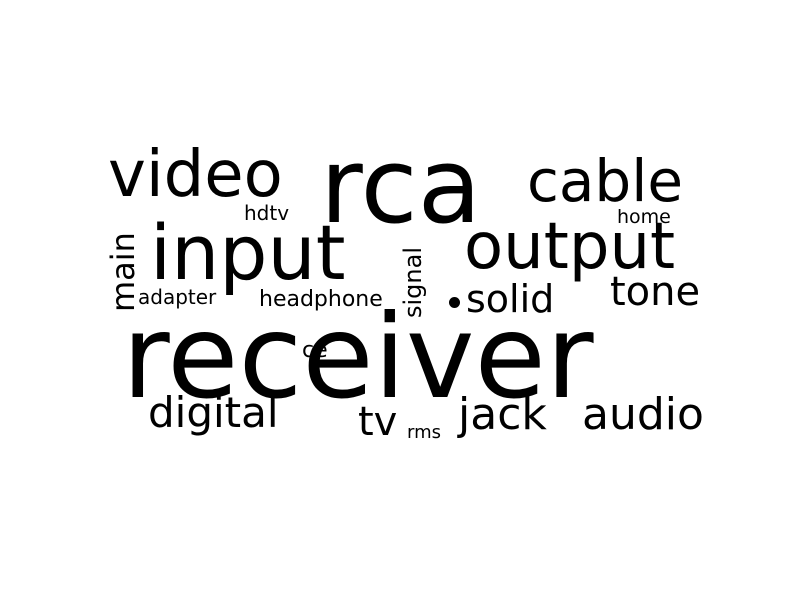  I want to click on word-video: video, so click(195, 175).